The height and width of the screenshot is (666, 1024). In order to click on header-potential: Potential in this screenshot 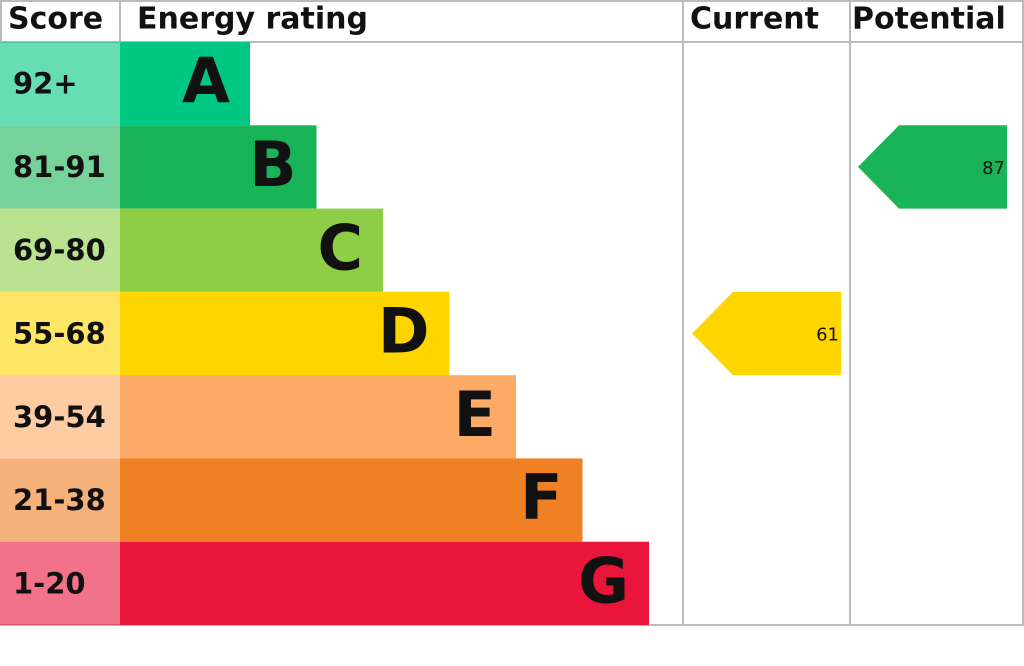, I will do `click(929, 19)`.